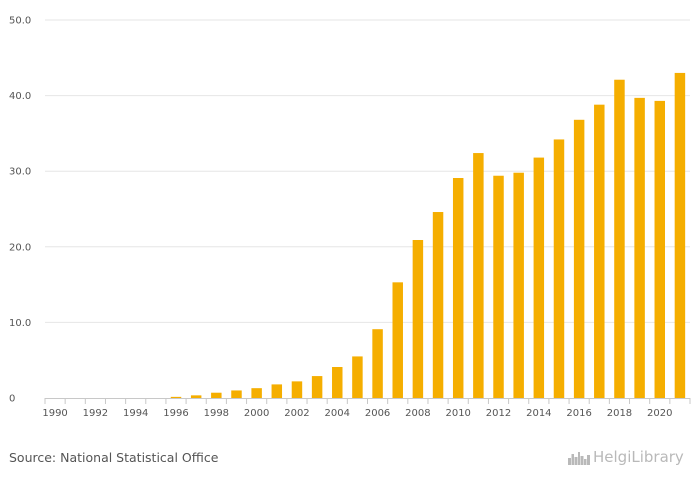  I want to click on source-note: Source: National Statistical Office, so click(114, 457).